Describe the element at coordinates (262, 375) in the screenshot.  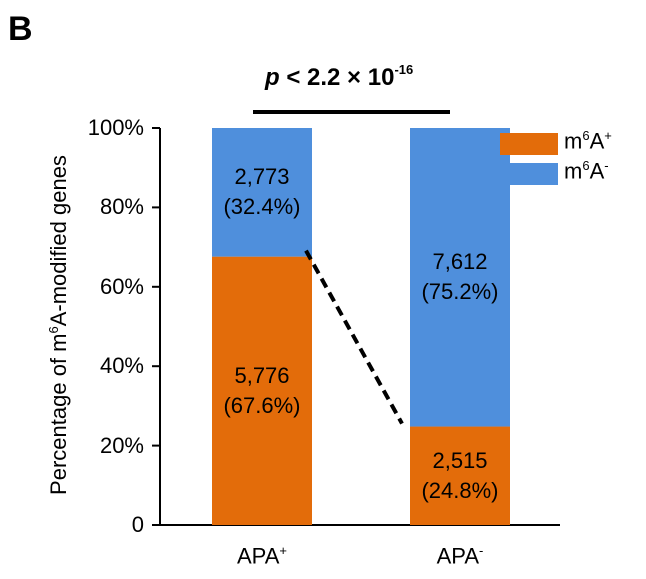
I see `bar-count-label: 5,776` at that location.